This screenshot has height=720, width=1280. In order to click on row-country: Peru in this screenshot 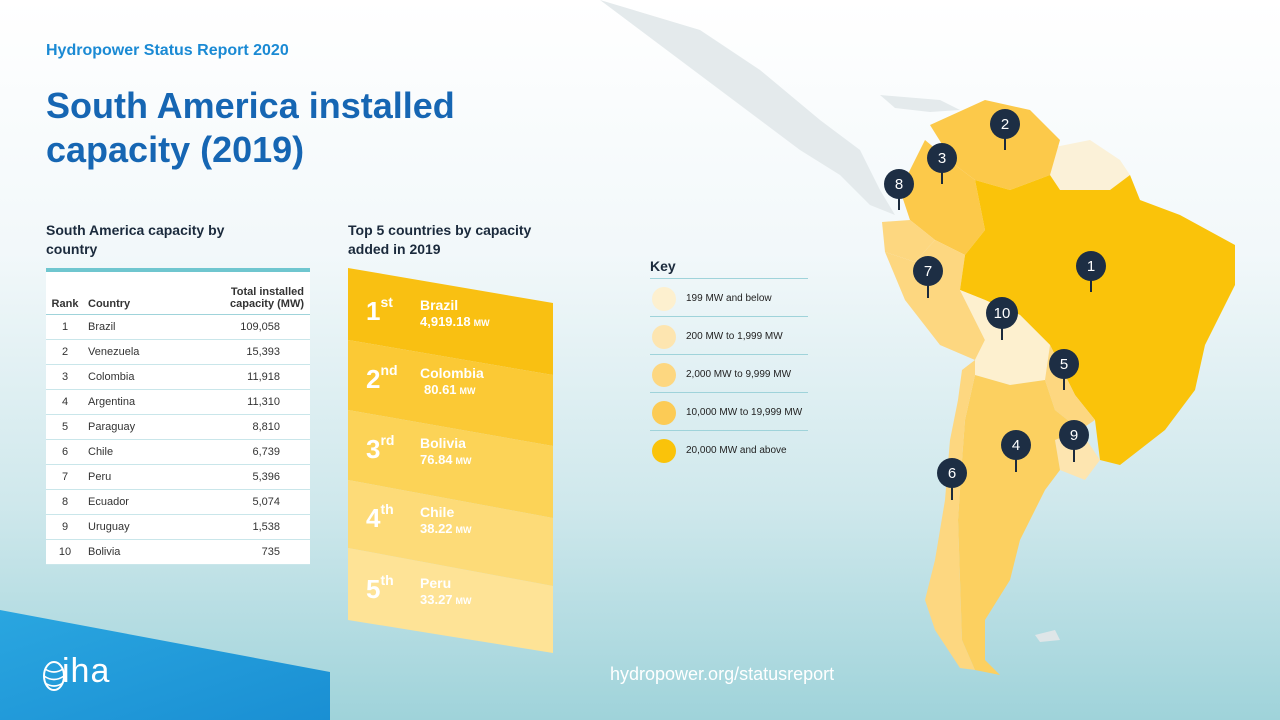, I will do `click(147, 477)`.